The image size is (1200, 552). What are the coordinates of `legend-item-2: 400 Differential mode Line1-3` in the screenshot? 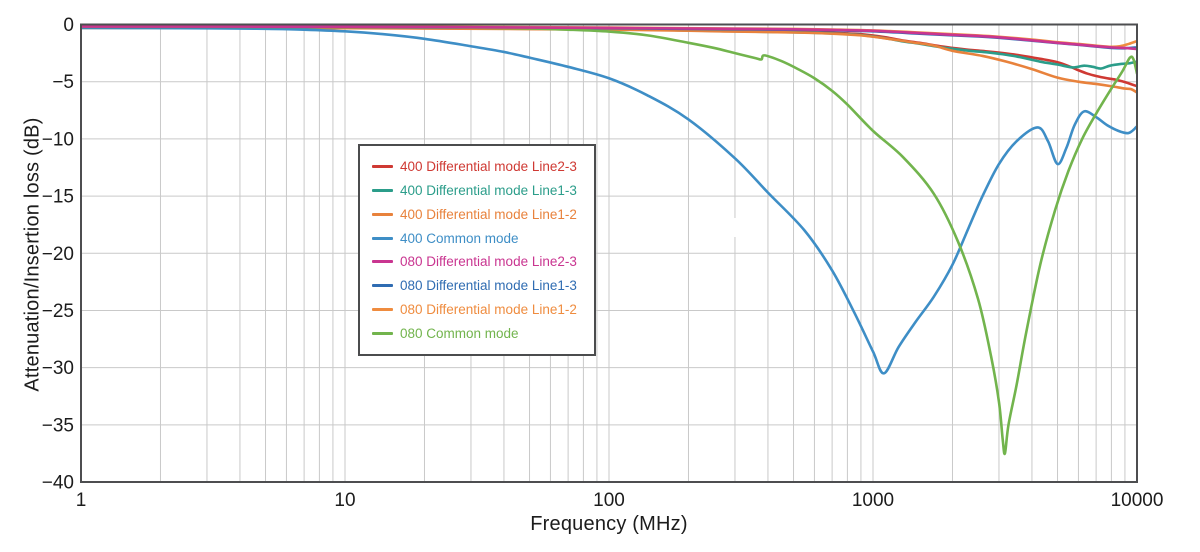 It's located at (483, 191).